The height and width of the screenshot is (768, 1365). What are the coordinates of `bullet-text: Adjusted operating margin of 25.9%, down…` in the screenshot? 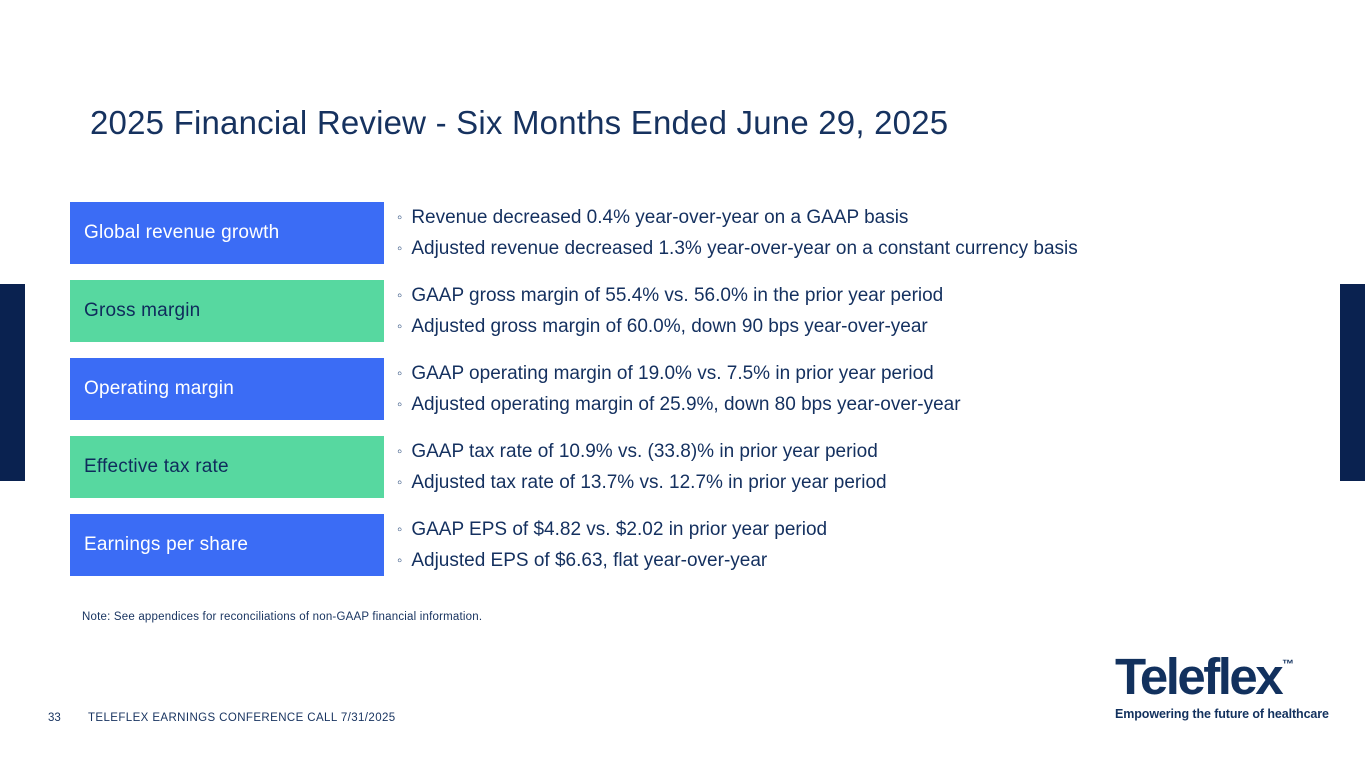 It's located at (686, 404).